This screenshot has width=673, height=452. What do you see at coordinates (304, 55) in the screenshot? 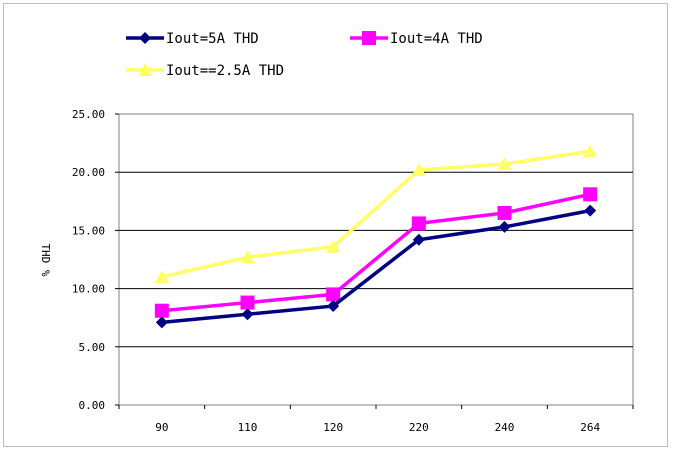
I see `legend: Iout=5A THD Iout=4A THD Iout==2.5A THD` at bounding box center [304, 55].